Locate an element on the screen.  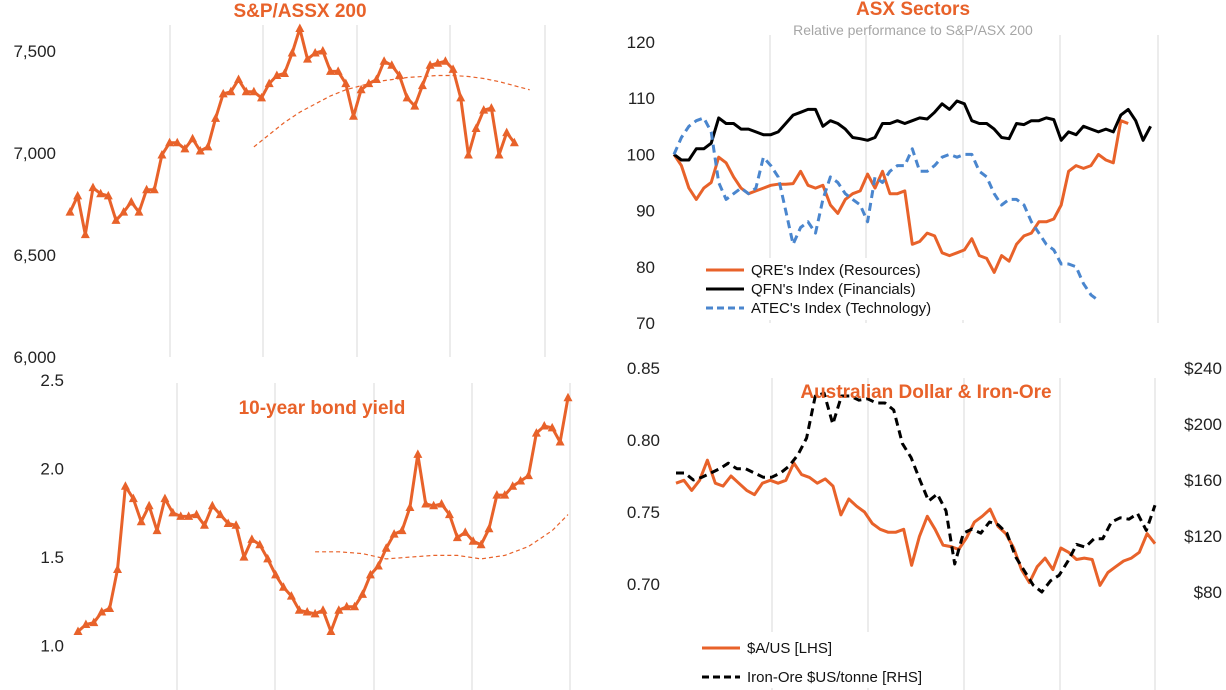
aud-left-y-axis: 0.70 0.75 0.80 0.85 is located at coordinates (643, 476).